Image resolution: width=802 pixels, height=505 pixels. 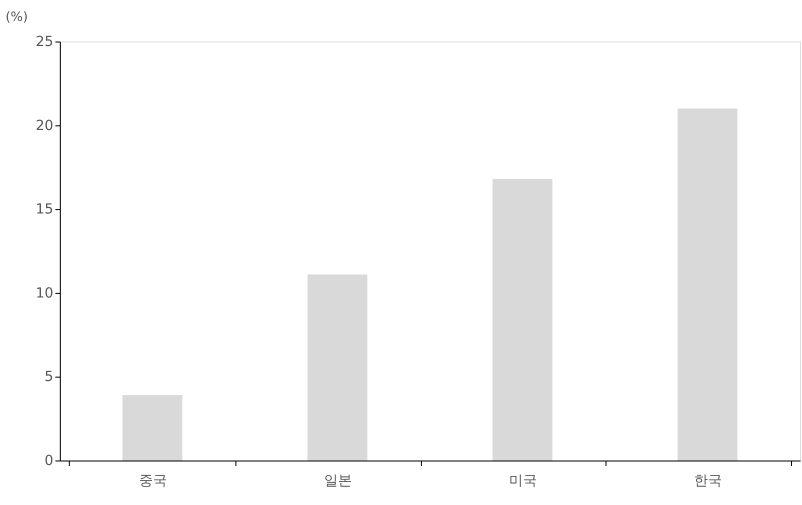 What do you see at coordinates (522, 480) in the screenshot?
I see `x-tick-label: 미국` at bounding box center [522, 480].